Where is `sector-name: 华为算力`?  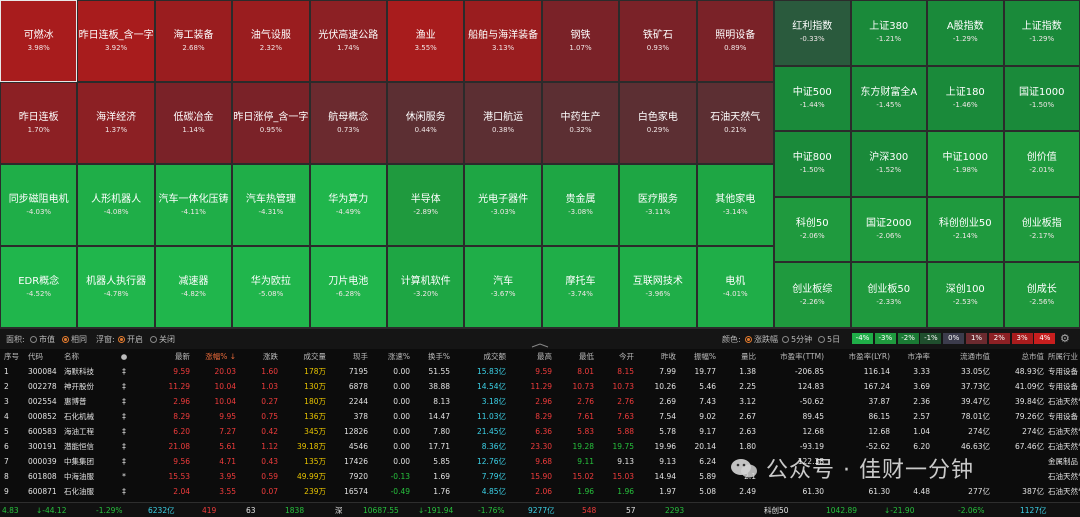
sector-name: 华为算力 is located at coordinates (348, 199).